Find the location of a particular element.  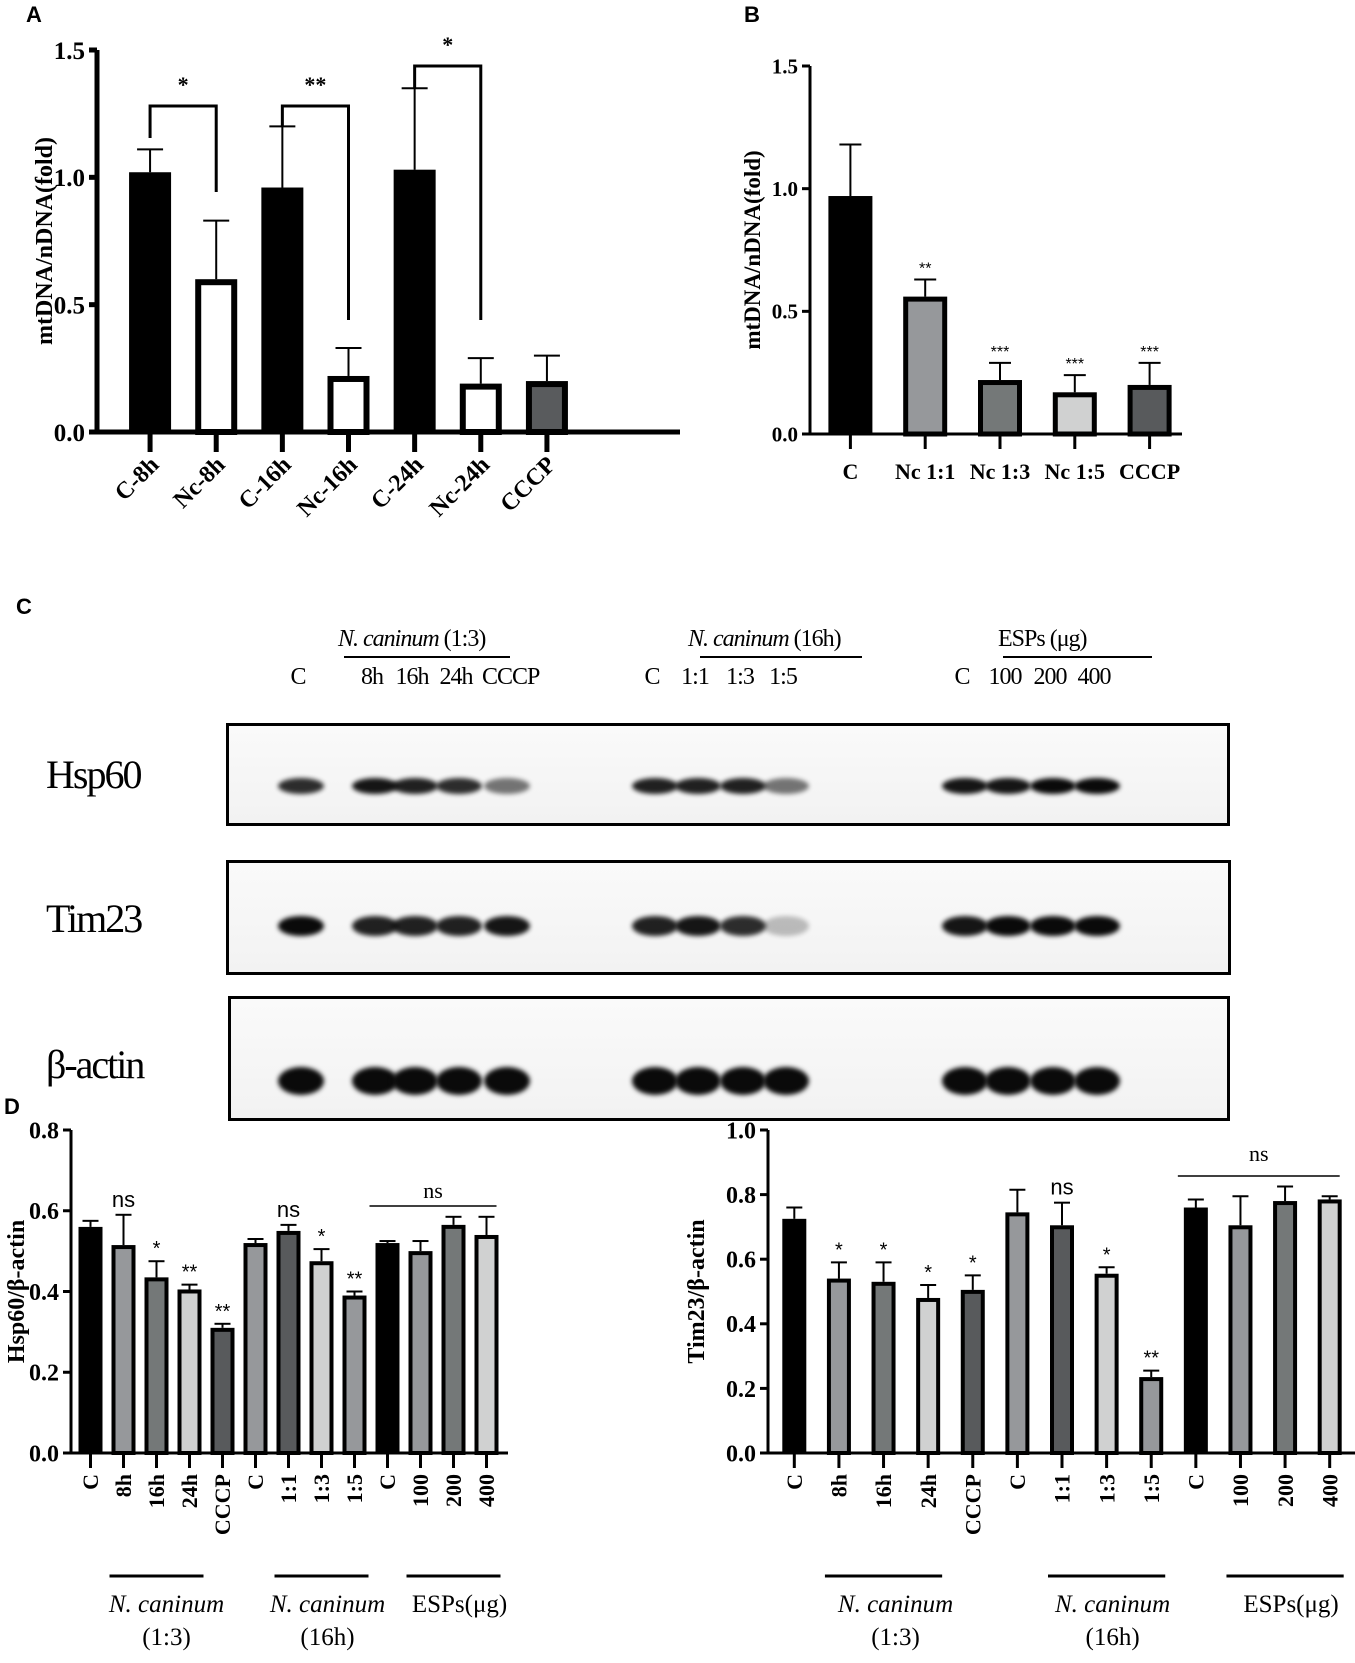

significance-label: ** is located at coordinates (355, 1280).